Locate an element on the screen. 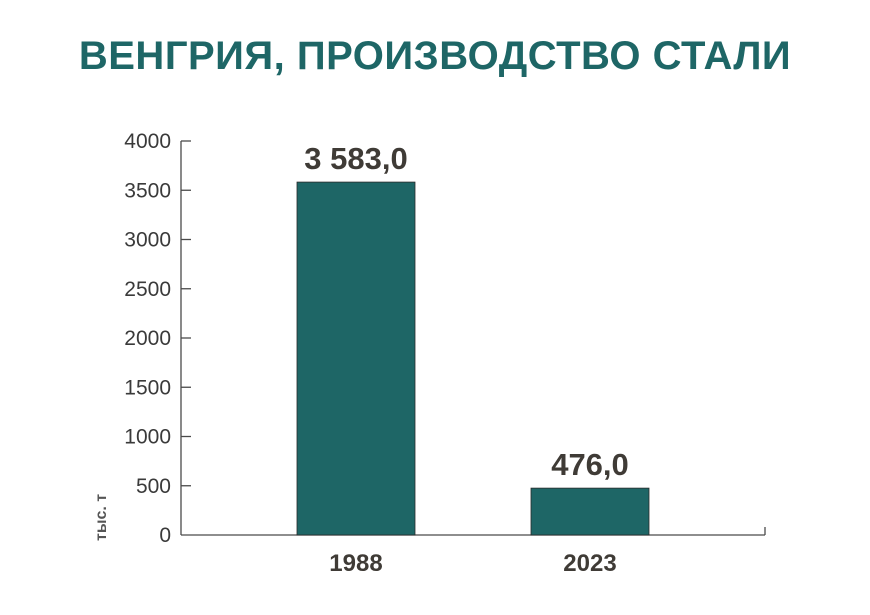 The width and height of the screenshot is (870, 615). bar-data-label: 3 583,0 is located at coordinates (355, 158).